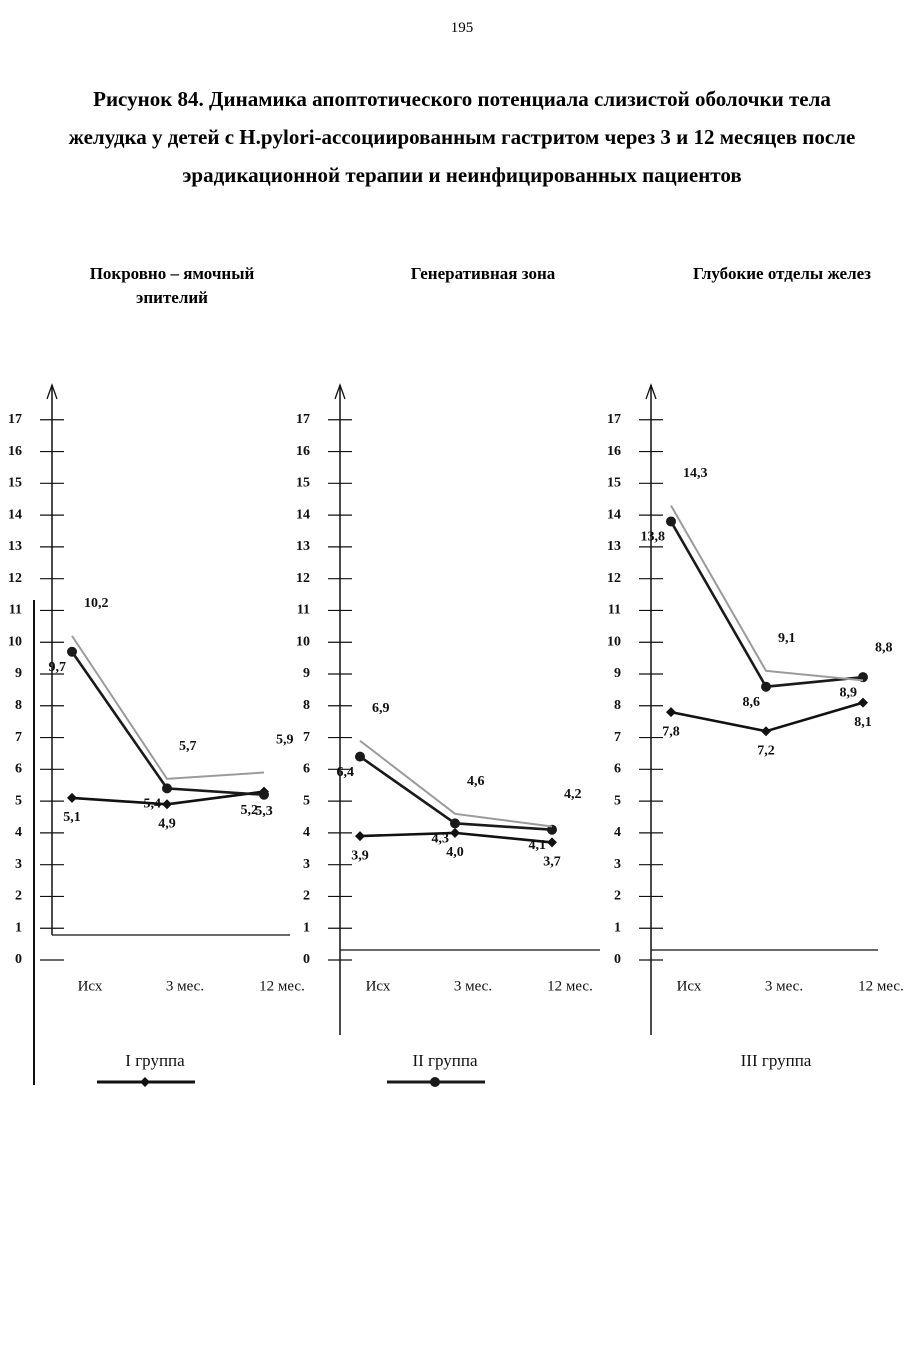 The width and height of the screenshot is (924, 1350). I want to click on value-label: 6,9, so click(381, 708).